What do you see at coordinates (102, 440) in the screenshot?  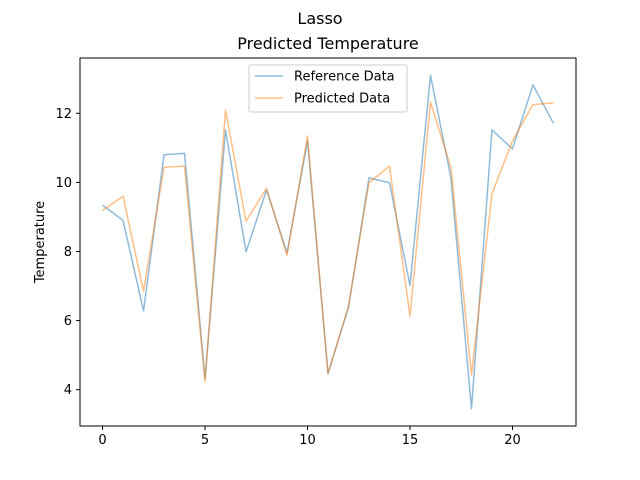 I see `x-tick-label: 0` at bounding box center [102, 440].